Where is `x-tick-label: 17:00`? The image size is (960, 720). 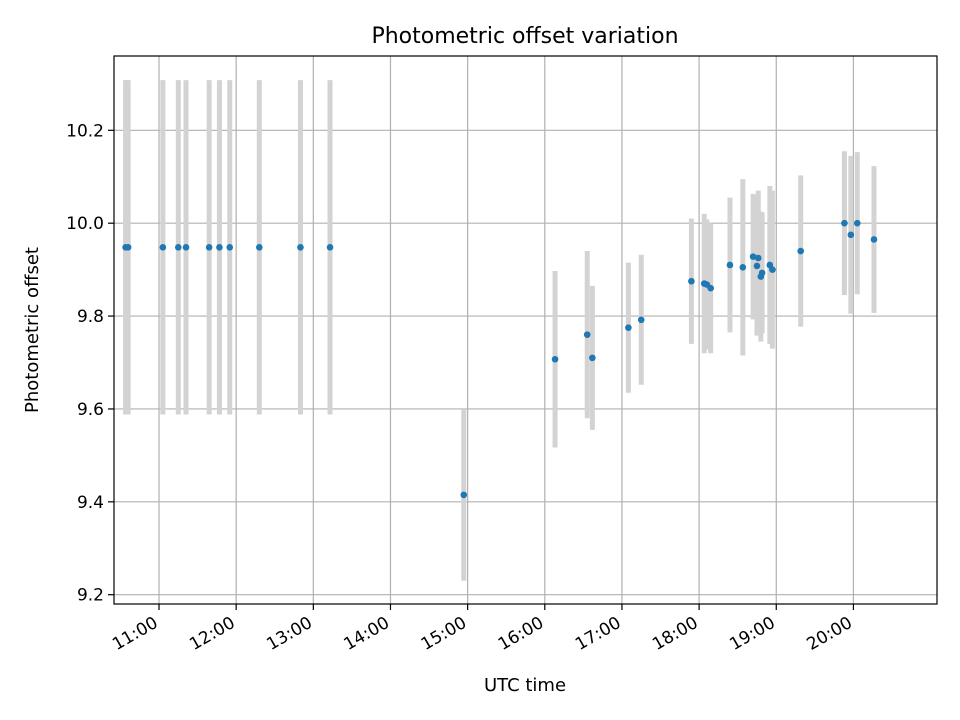
x-tick-label: 17:00 is located at coordinates (598, 634).